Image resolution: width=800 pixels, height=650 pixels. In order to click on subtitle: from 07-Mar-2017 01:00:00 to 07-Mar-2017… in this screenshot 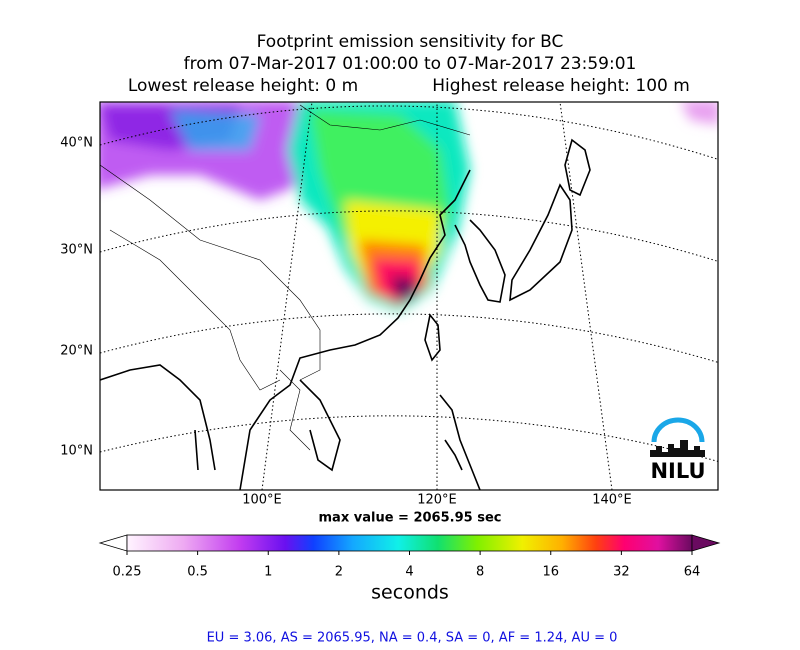, I will do `click(410, 64)`.